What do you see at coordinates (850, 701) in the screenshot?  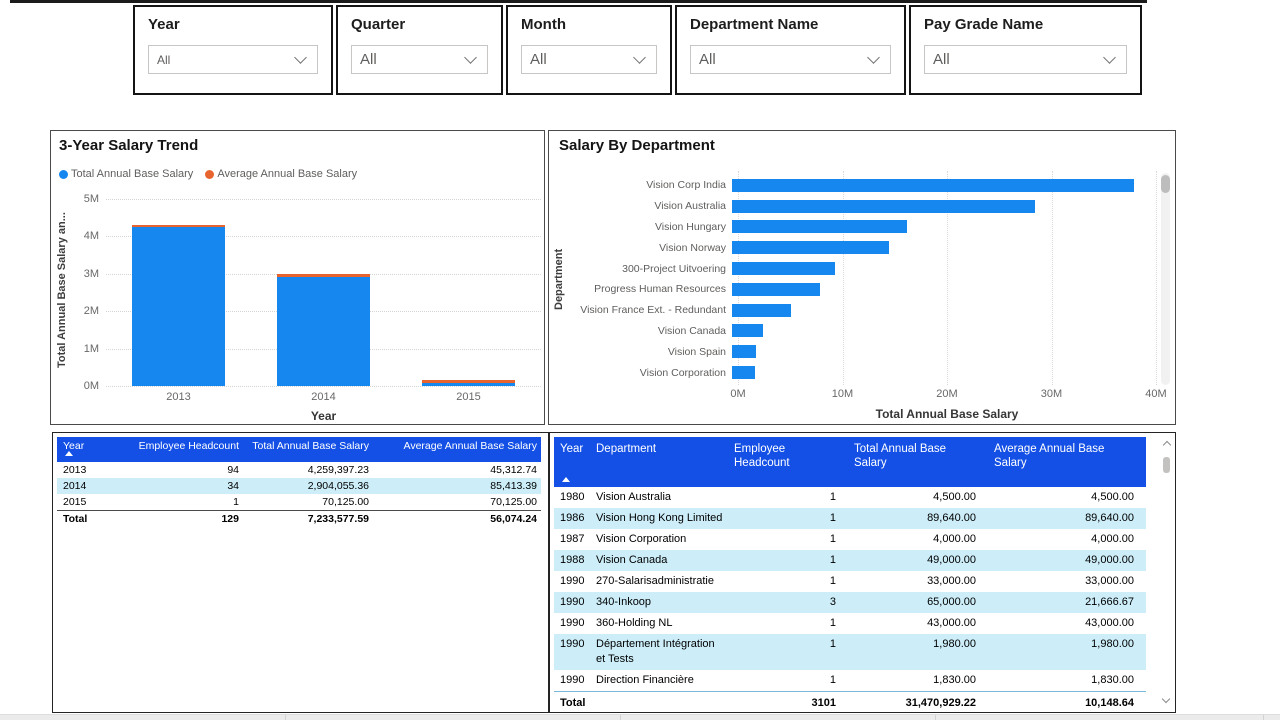 I see `table-total-row: Total 3101 31,470,929.22 10,148.64` at bounding box center [850, 701].